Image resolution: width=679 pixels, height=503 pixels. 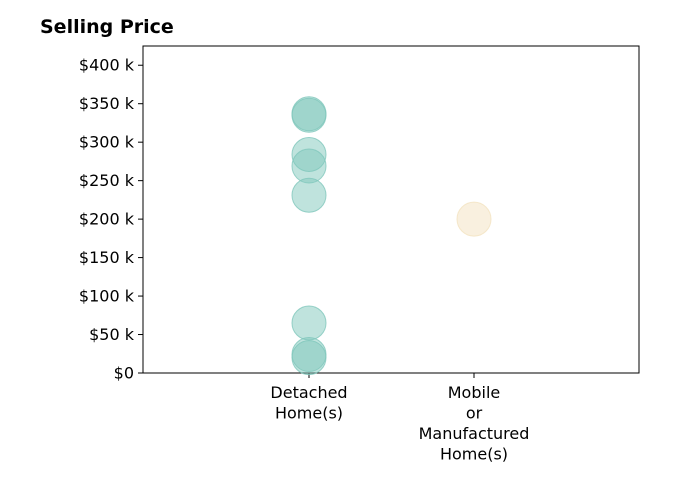 I want to click on y-tick-label: $50 k, so click(x=112, y=334).